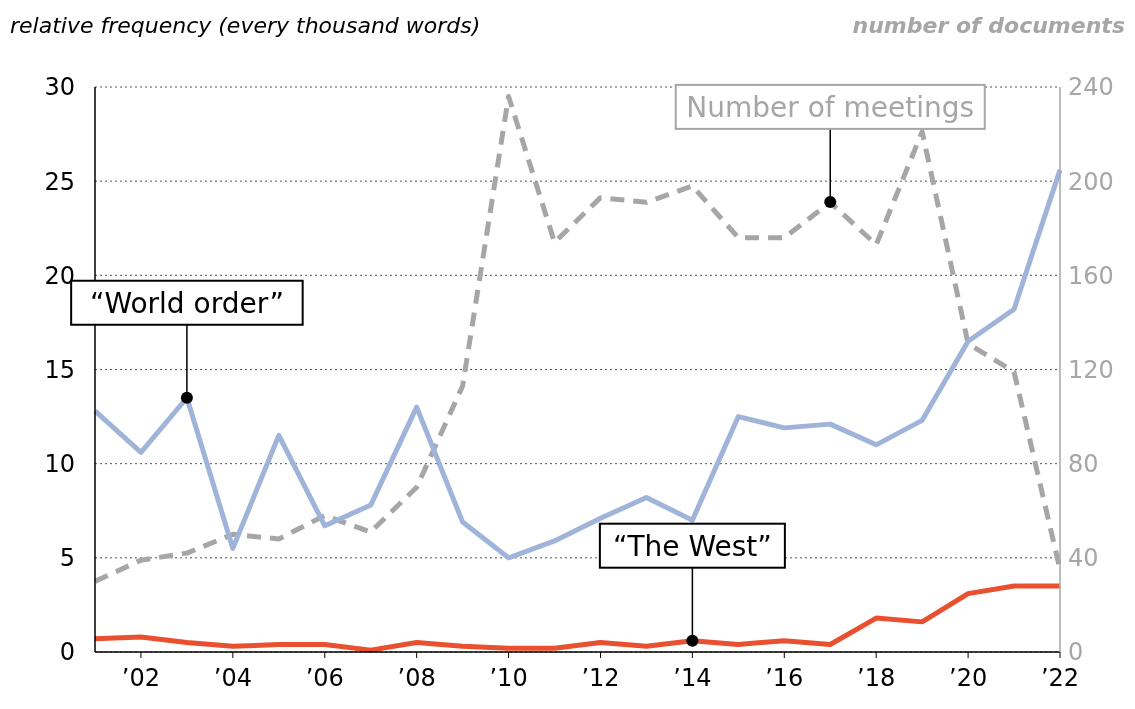  What do you see at coordinates (830, 107) in the screenshot?
I see `annotation: Number of meetings` at bounding box center [830, 107].